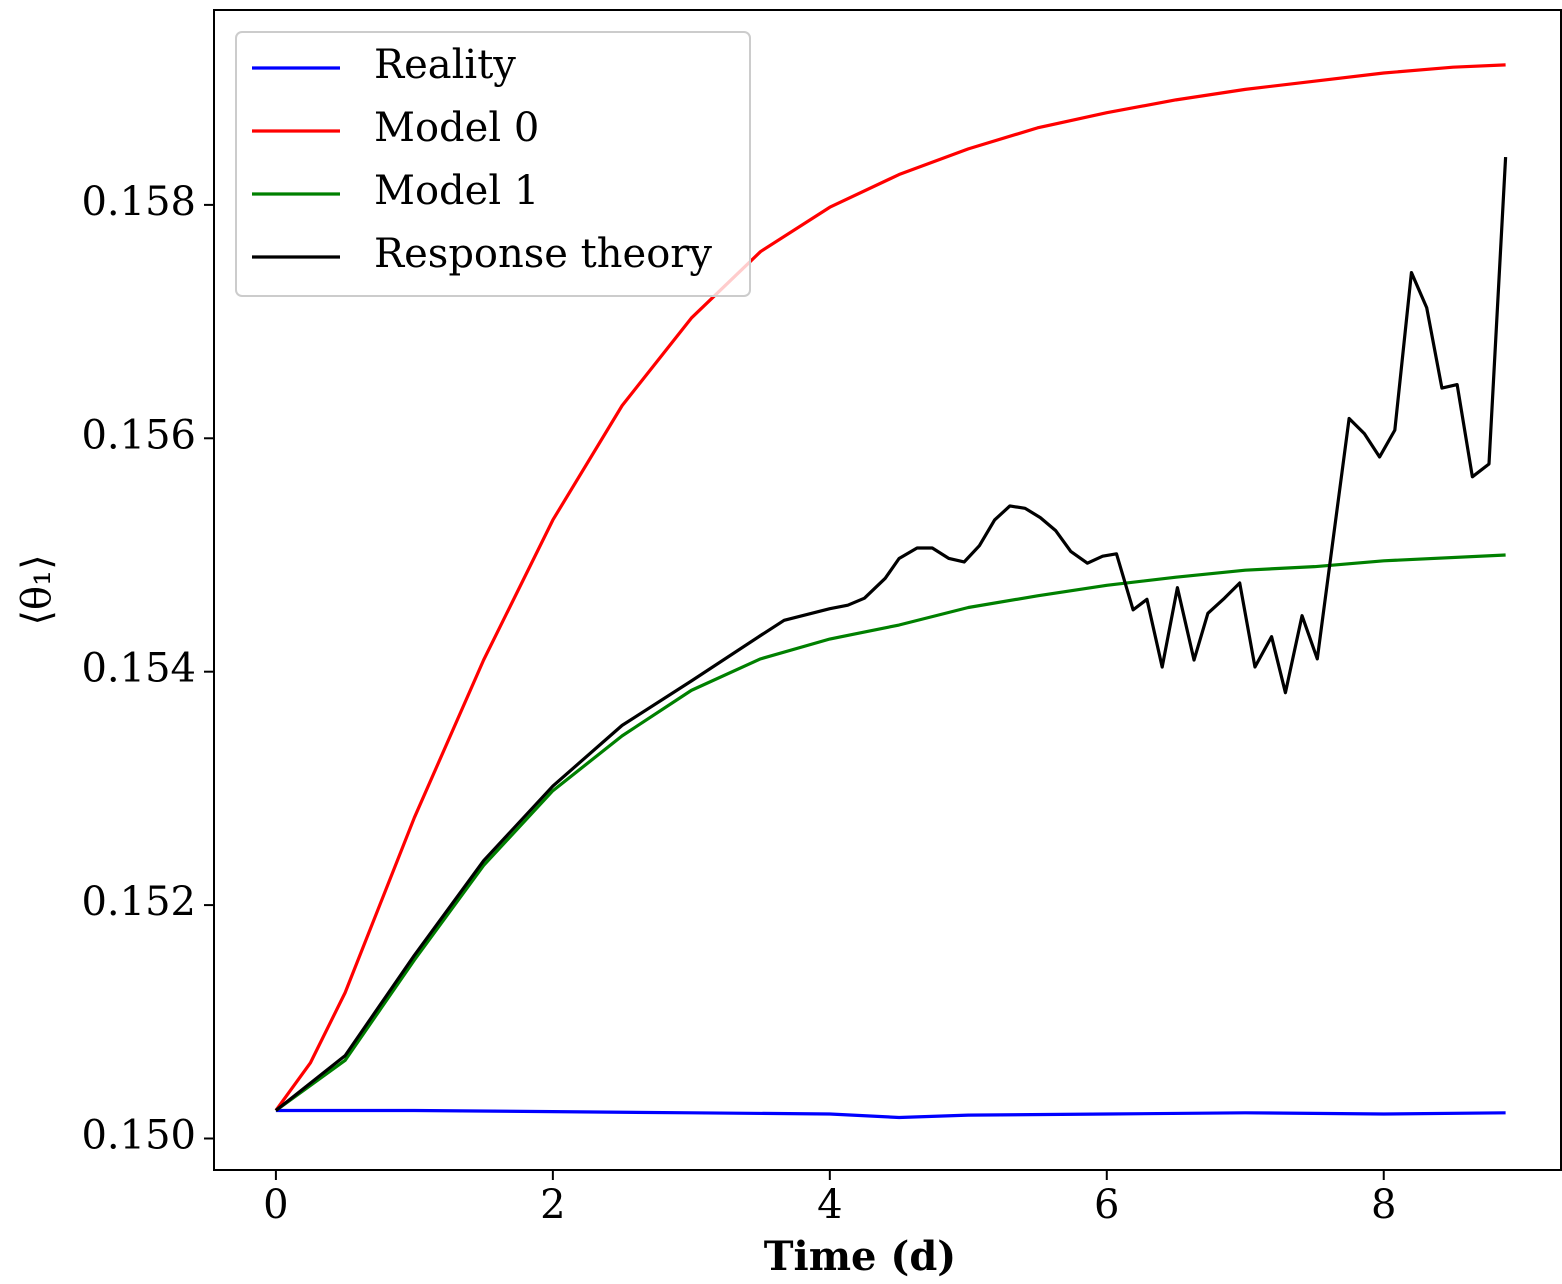 This screenshot has width=1562, height=1284. Describe the element at coordinates (829, 1205) in the screenshot. I see `x-tick-label: 4` at that location.